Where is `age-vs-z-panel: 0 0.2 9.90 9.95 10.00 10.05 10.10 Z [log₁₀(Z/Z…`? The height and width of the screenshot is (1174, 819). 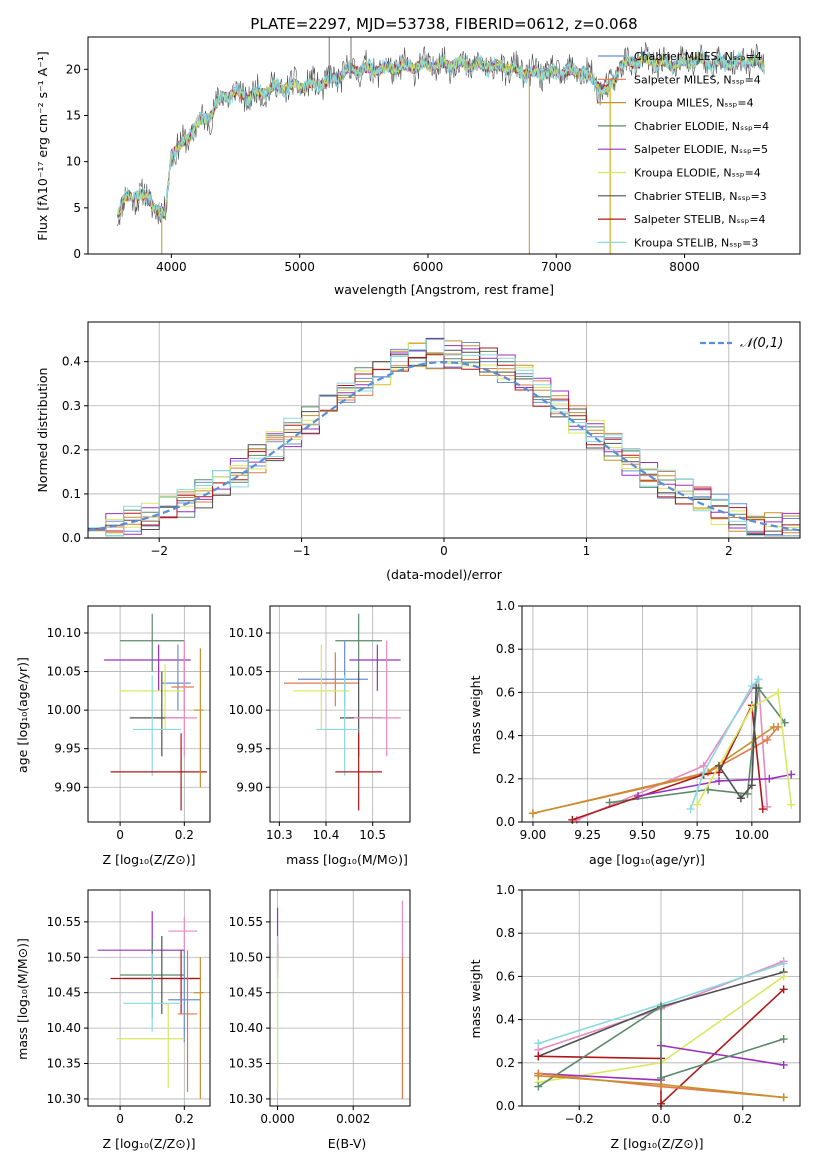 age-vs-z-panel: 0 0.2 9.90 9.95 10.00 10.05 10.10 Z [log₁₀(Z/Z… is located at coordinates (113, 736).